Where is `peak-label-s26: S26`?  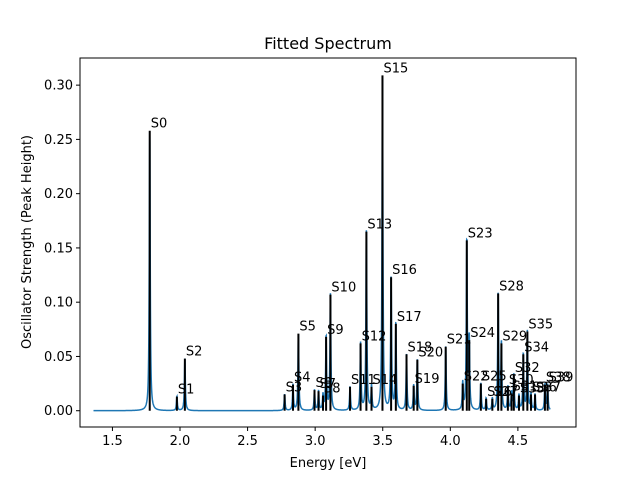
peak-label-s26: S26 is located at coordinates (499, 392).